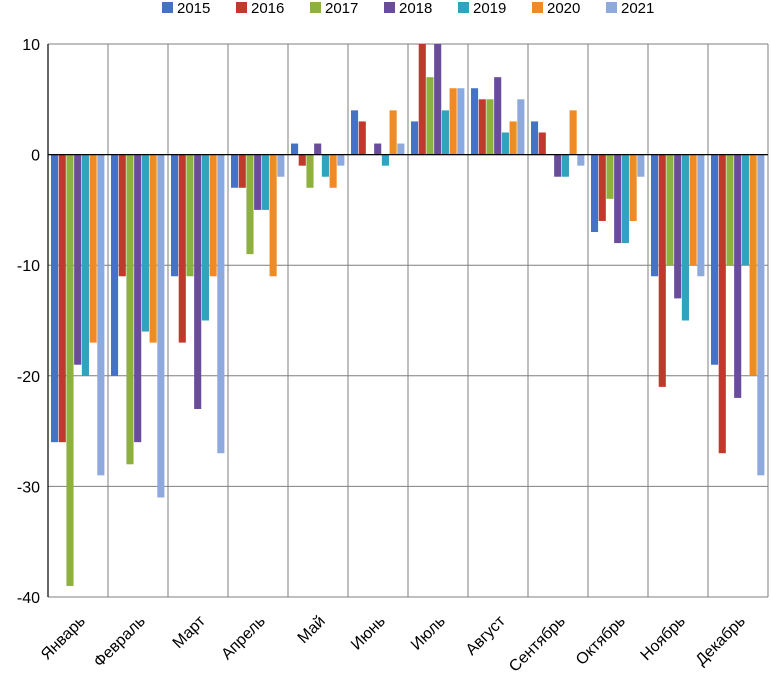 This screenshot has width=771, height=681. Describe the element at coordinates (120, 642) in the screenshot. I see `x-category-label: Февраль` at that location.